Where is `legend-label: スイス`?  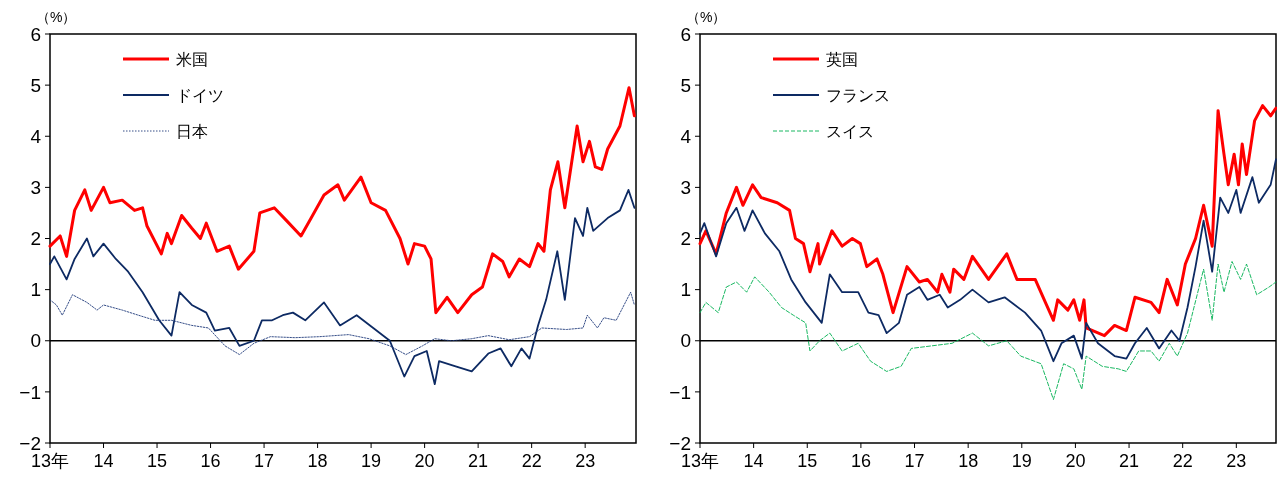
legend-label: スイス is located at coordinates (850, 131).